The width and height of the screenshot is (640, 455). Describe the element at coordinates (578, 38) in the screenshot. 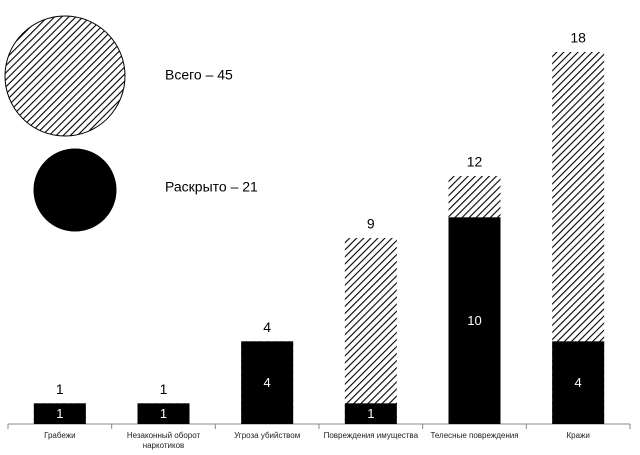

I see `value-label: 18` at that location.